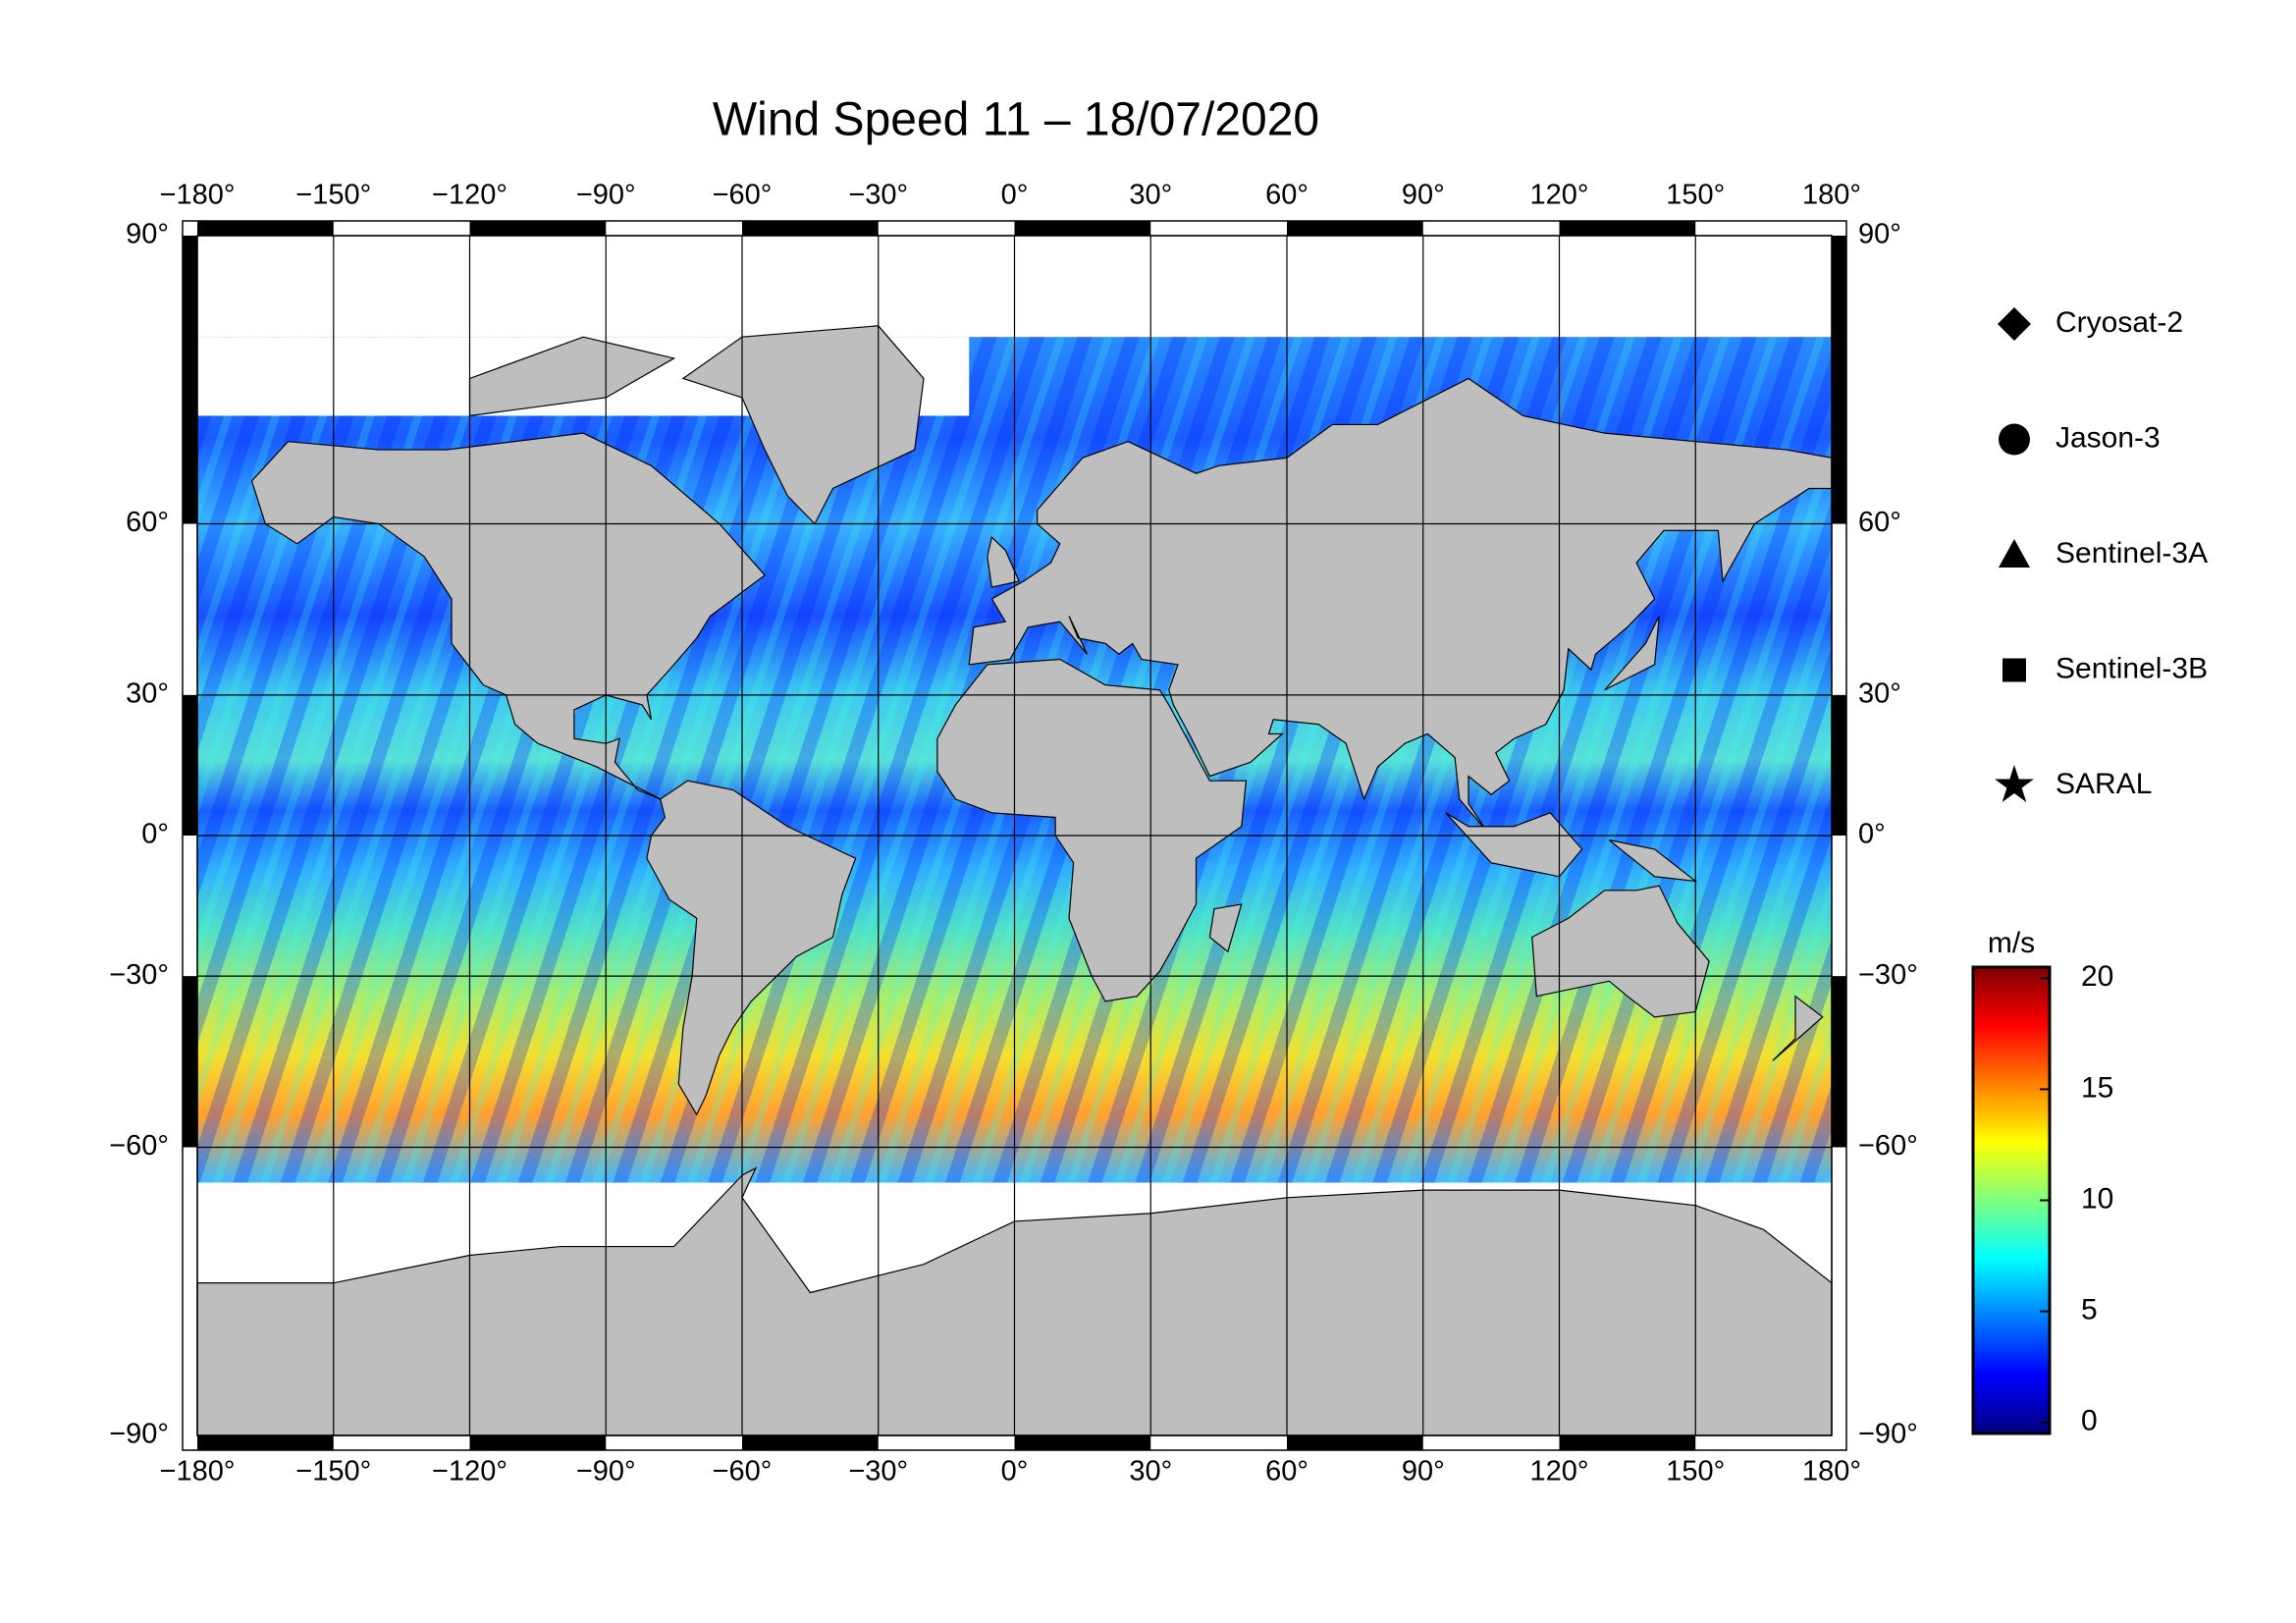 This screenshot has height=1623, width=2296. I want to click on colorbar-scale, so click(2012, 1200).